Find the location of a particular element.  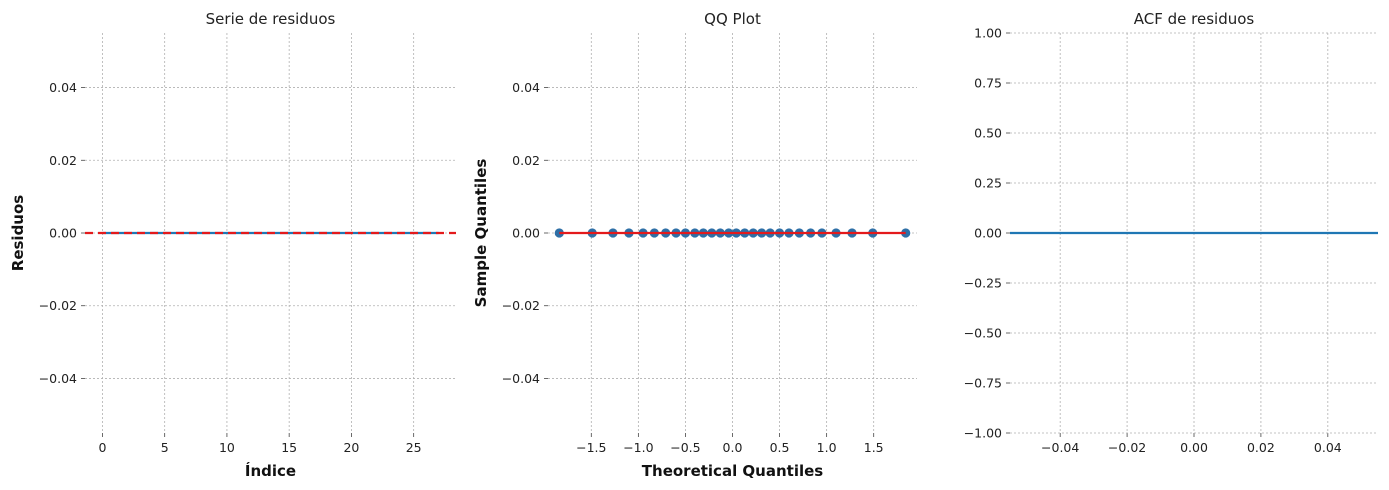

acf-y-tick-label: 0.00 is located at coordinates (988, 233).